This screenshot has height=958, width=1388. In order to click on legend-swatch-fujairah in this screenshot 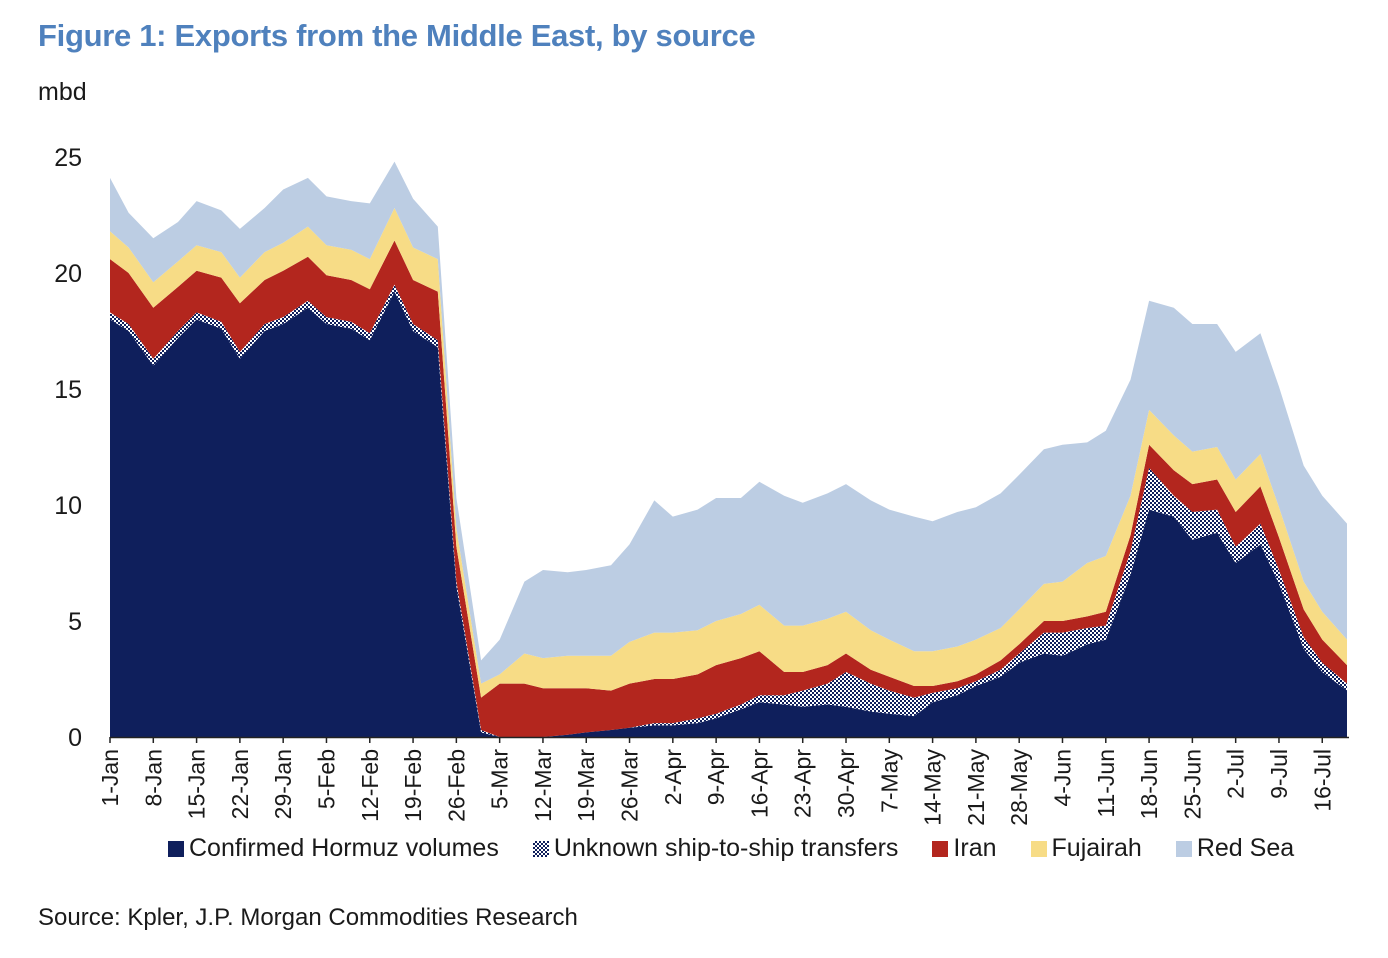, I will do `click(1038, 848)`.